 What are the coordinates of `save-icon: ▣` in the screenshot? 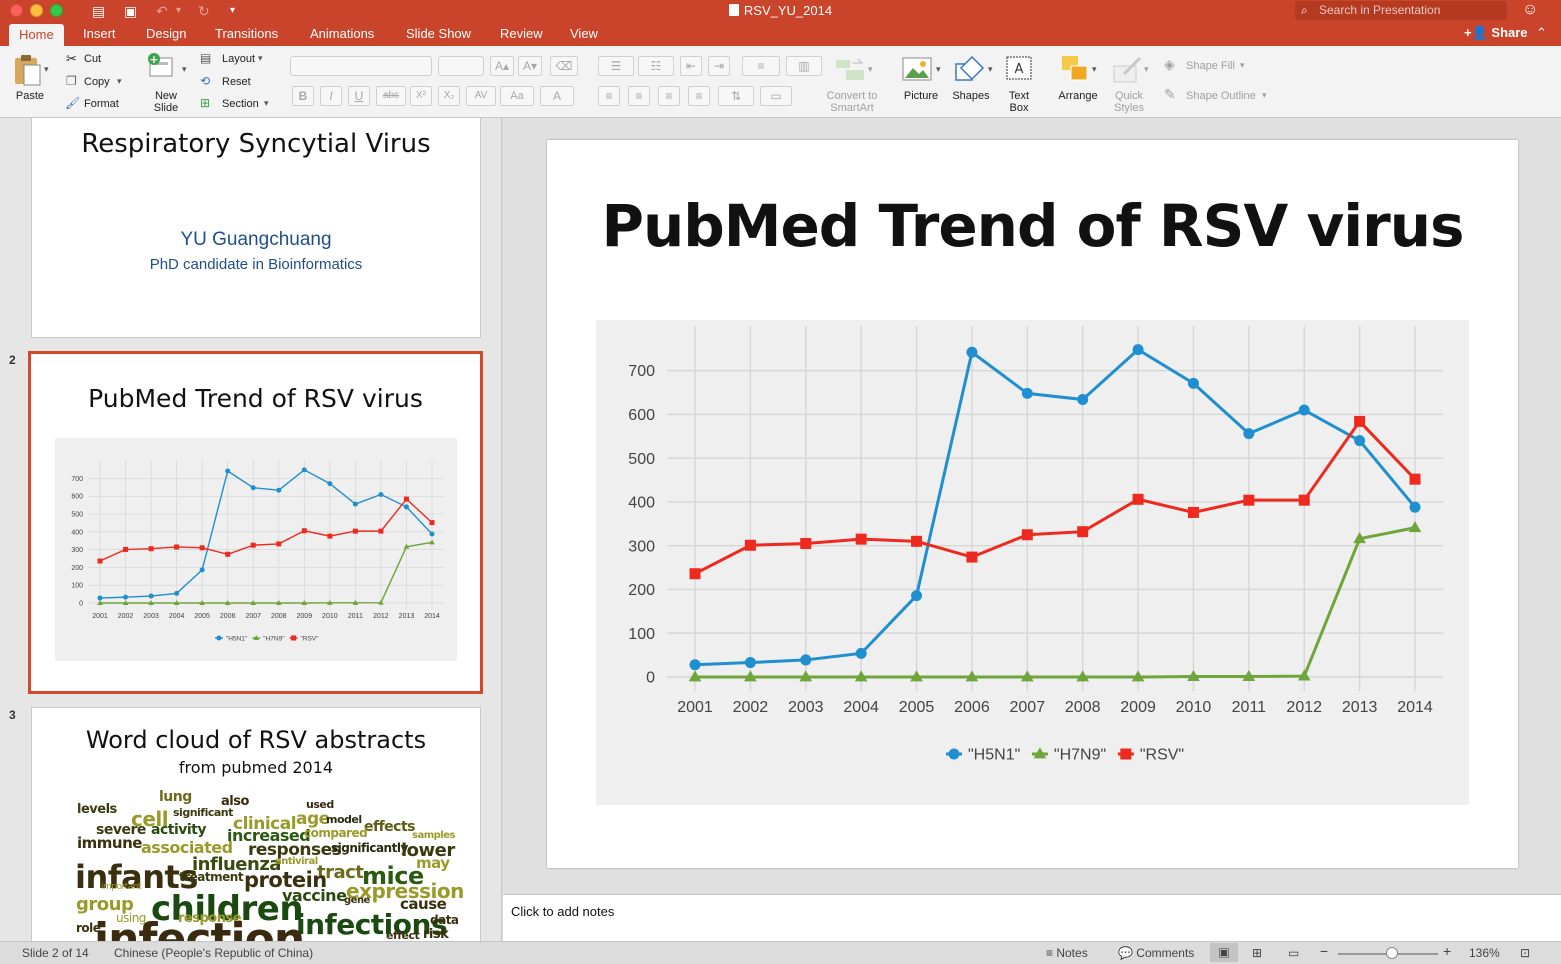 It's located at (131, 11).